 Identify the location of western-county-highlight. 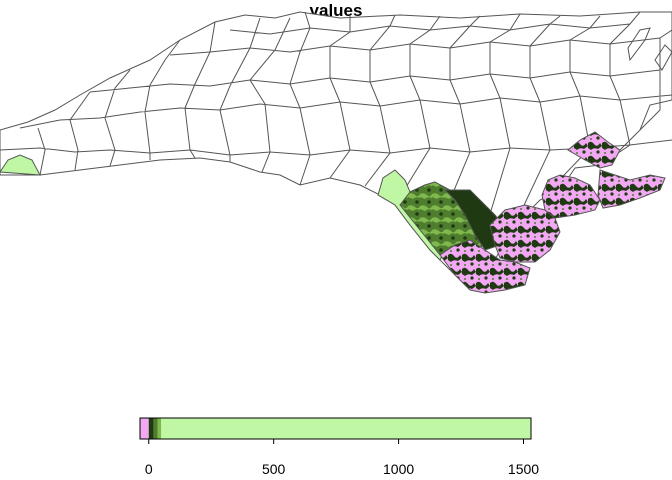
(20, 165).